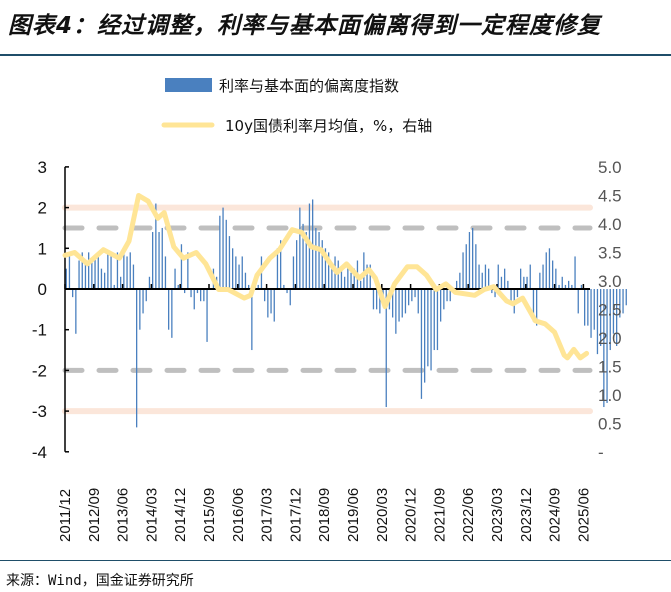 The image size is (671, 592). Describe the element at coordinates (324, 515) in the screenshot. I see `x-axis-label: 2018/09` at that location.